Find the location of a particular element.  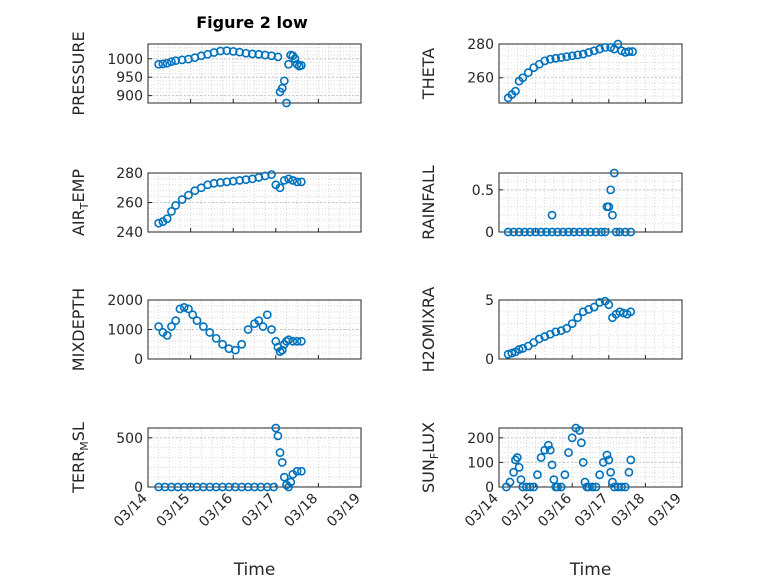

y-tick-label: 200 is located at coordinates (480, 439).